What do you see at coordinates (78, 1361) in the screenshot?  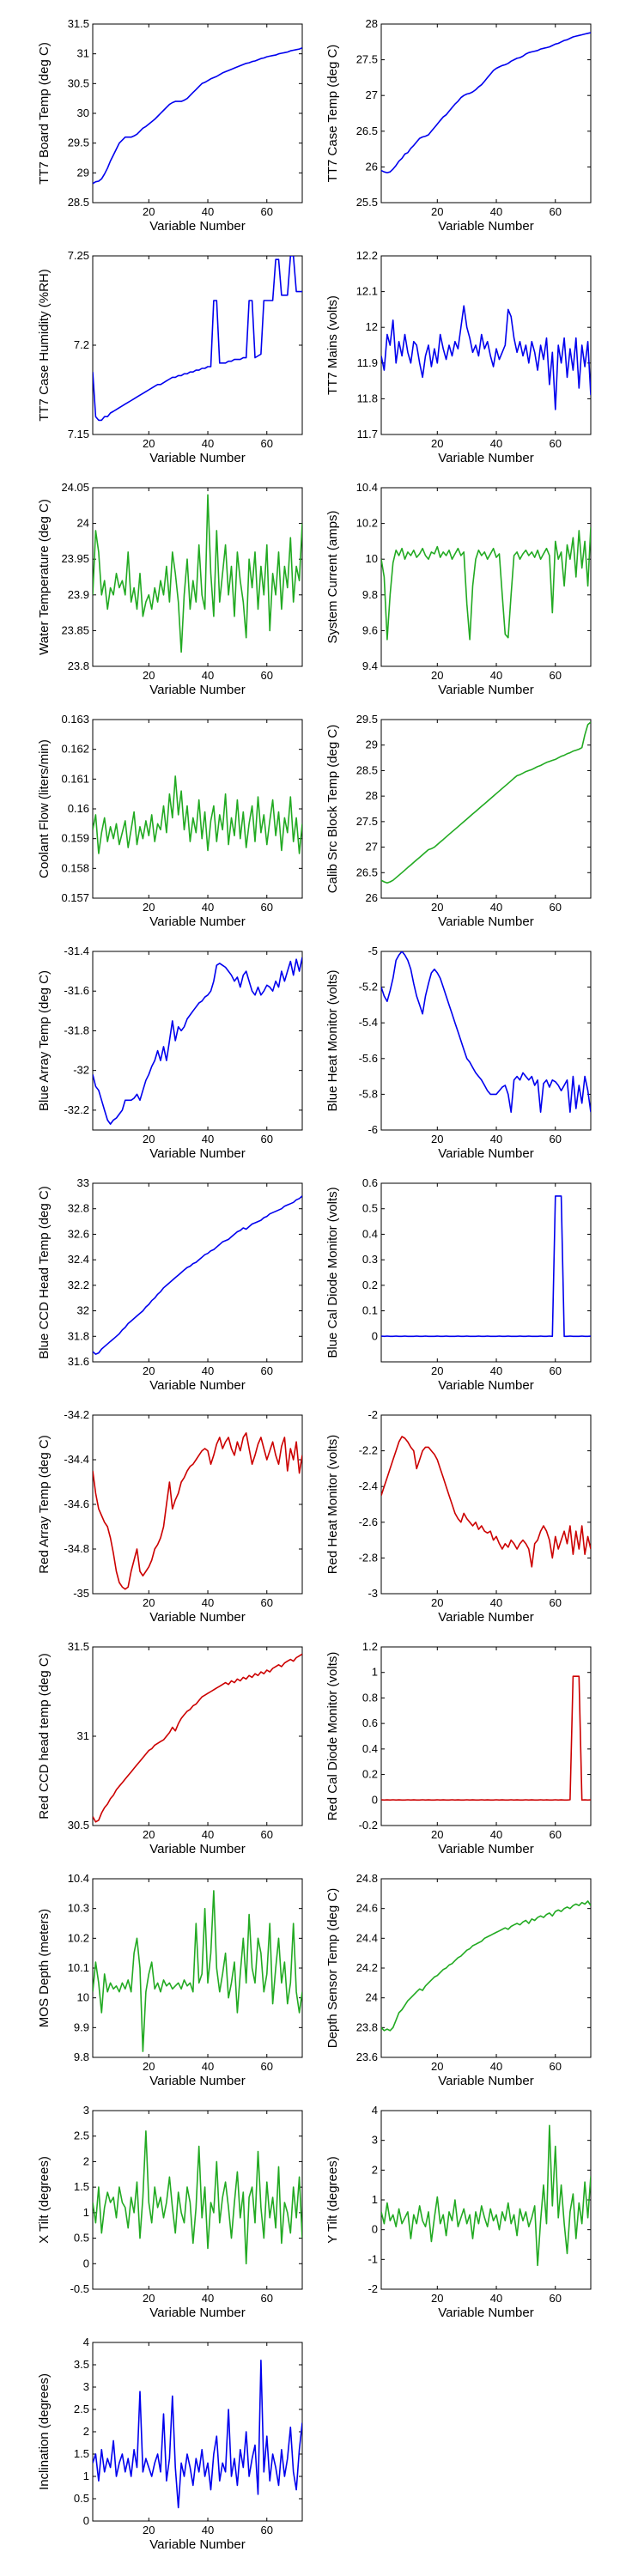 I see `y-tick-label: 31.6` at bounding box center [78, 1361].